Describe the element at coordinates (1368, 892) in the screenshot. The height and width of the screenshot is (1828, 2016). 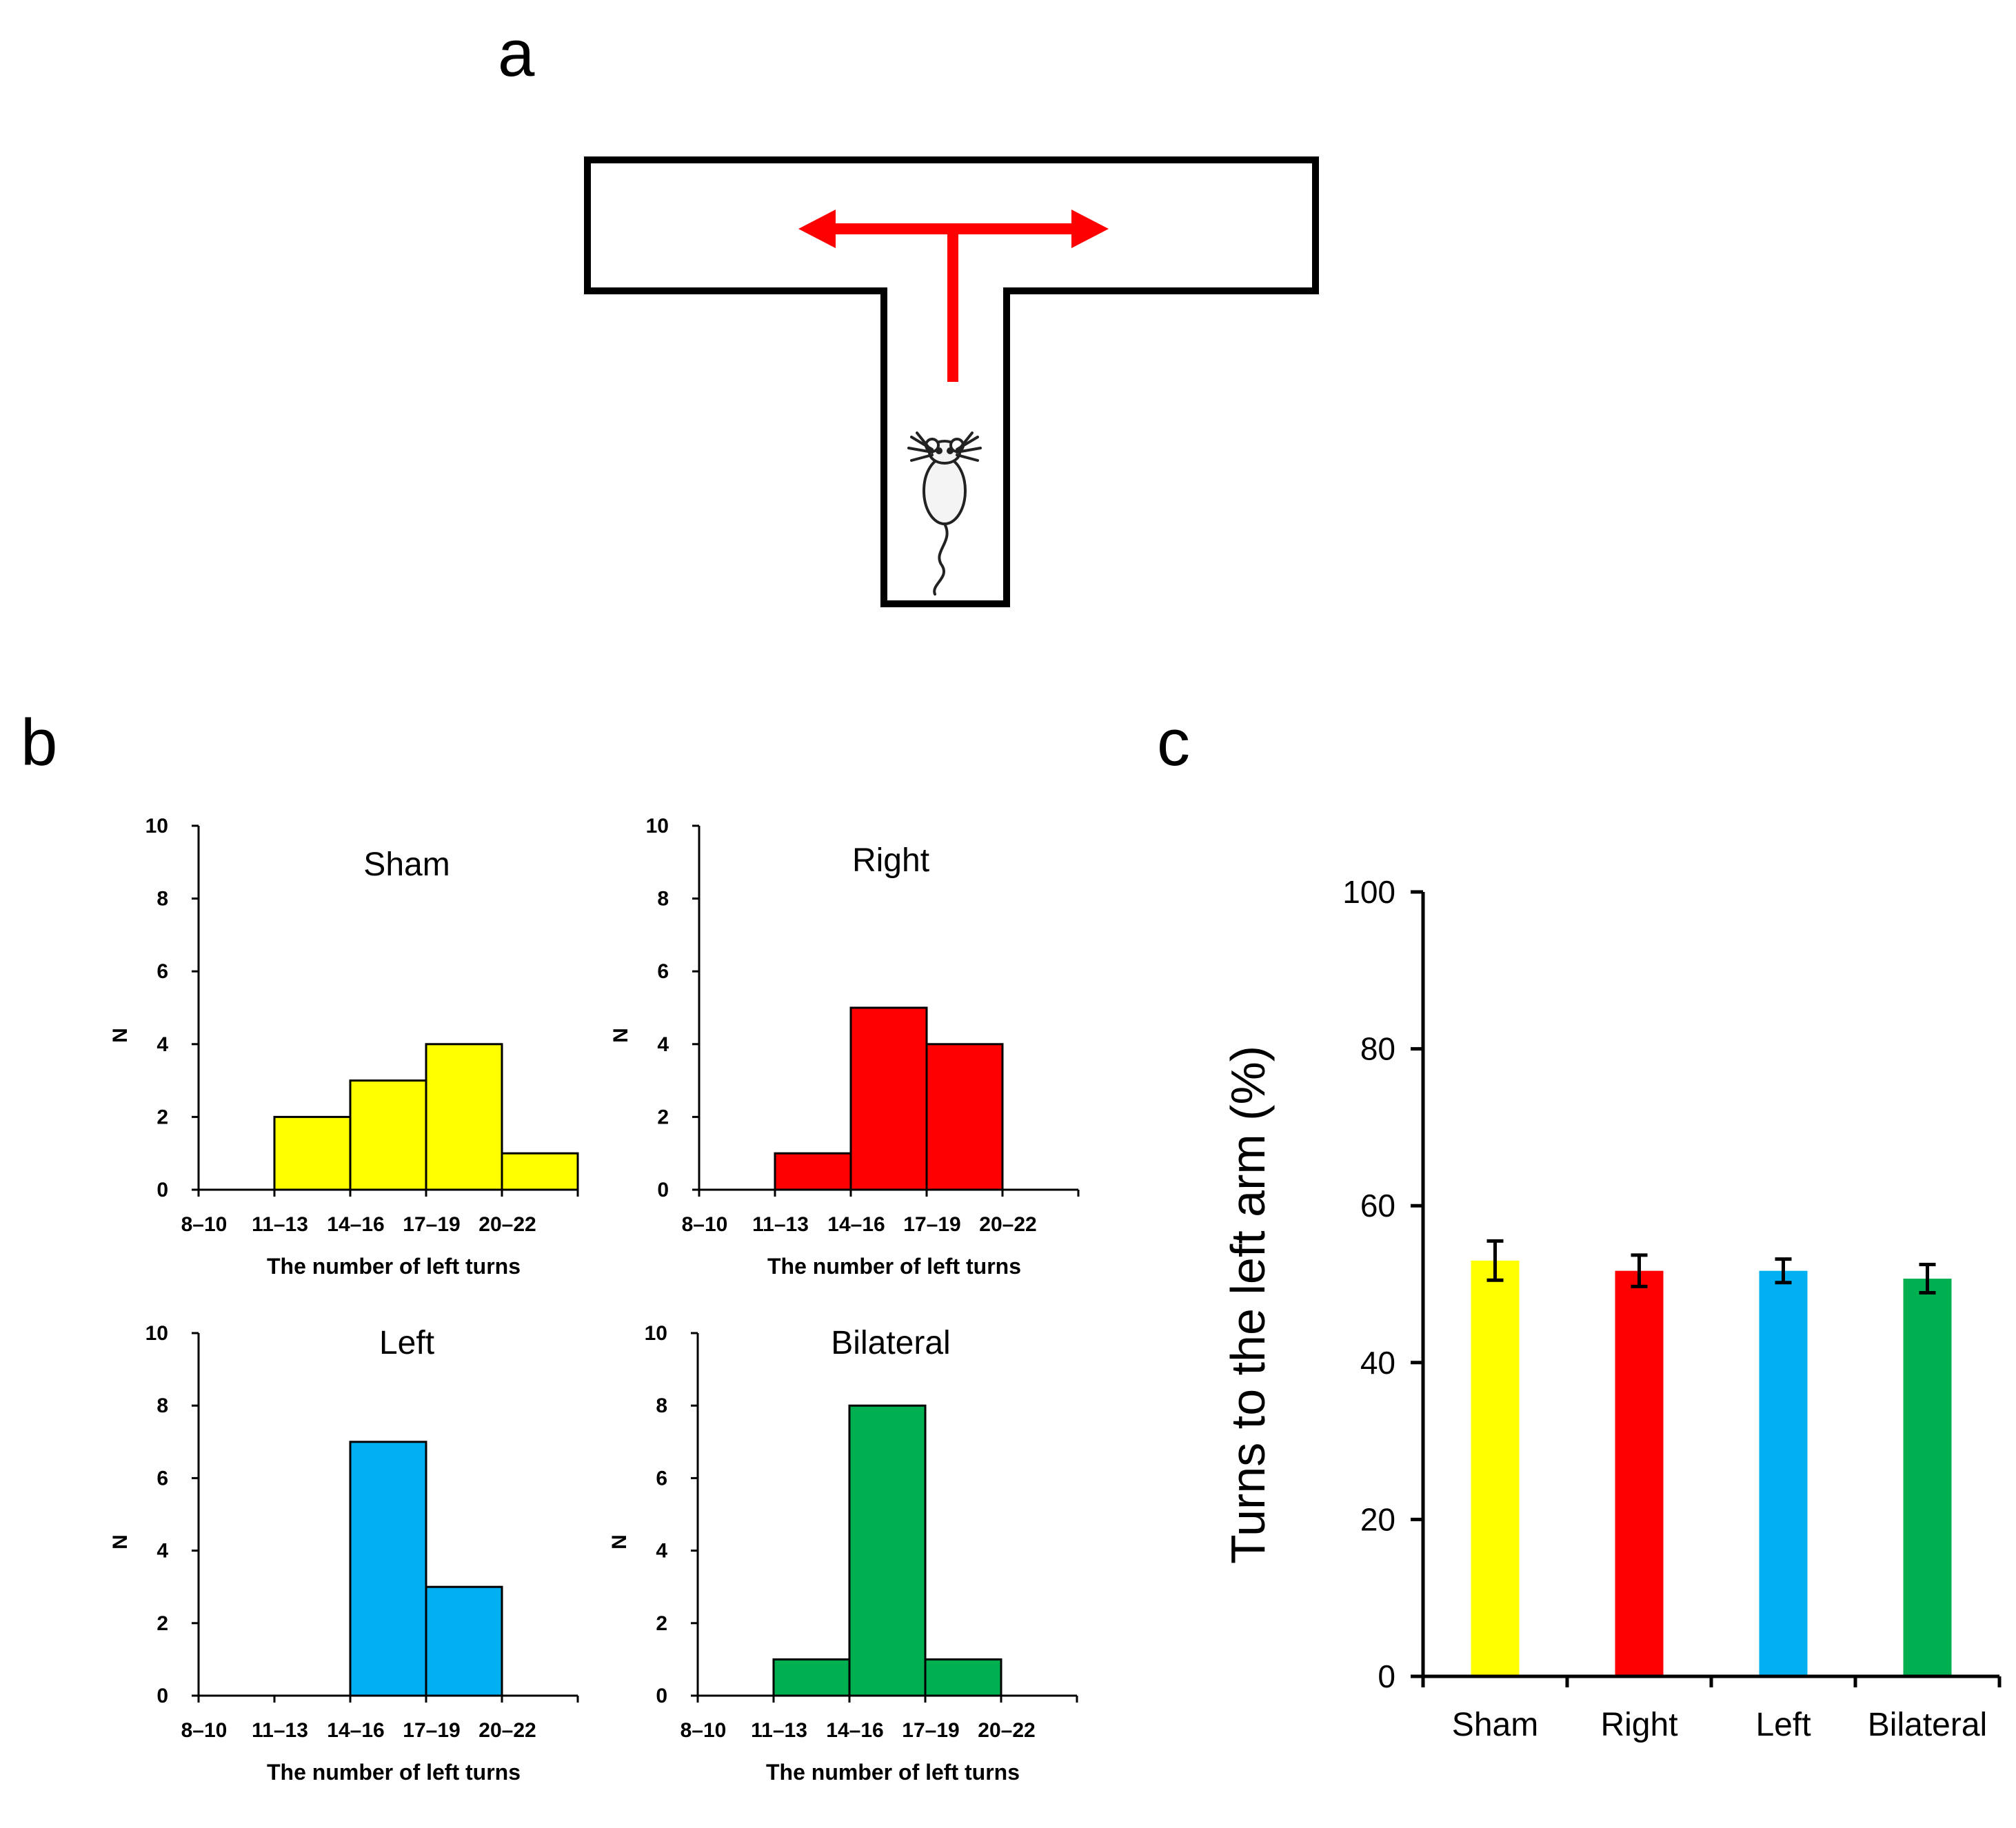
I see `y-tick-label: 100` at that location.